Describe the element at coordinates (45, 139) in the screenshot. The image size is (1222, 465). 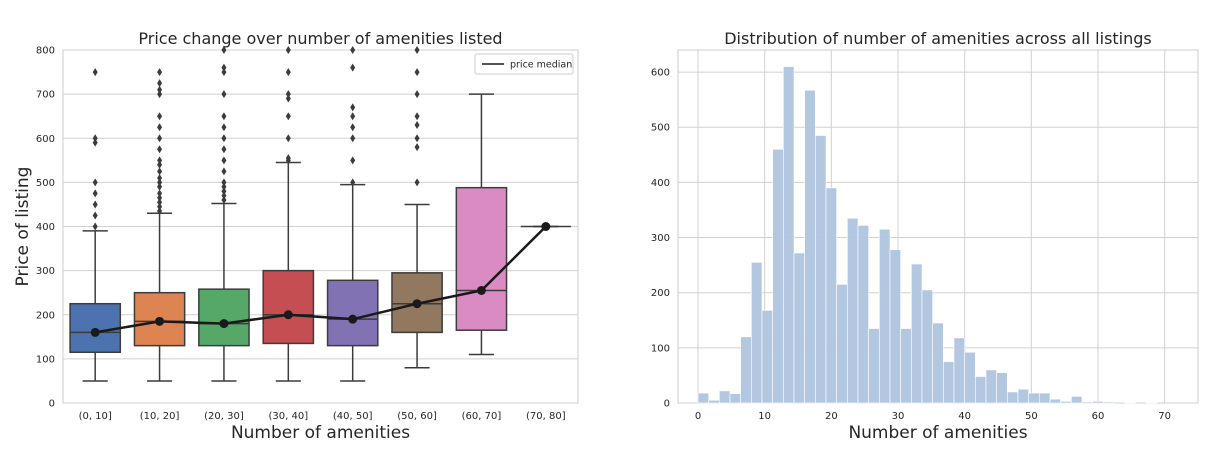
I see `left-ytick-label: 600` at that location.